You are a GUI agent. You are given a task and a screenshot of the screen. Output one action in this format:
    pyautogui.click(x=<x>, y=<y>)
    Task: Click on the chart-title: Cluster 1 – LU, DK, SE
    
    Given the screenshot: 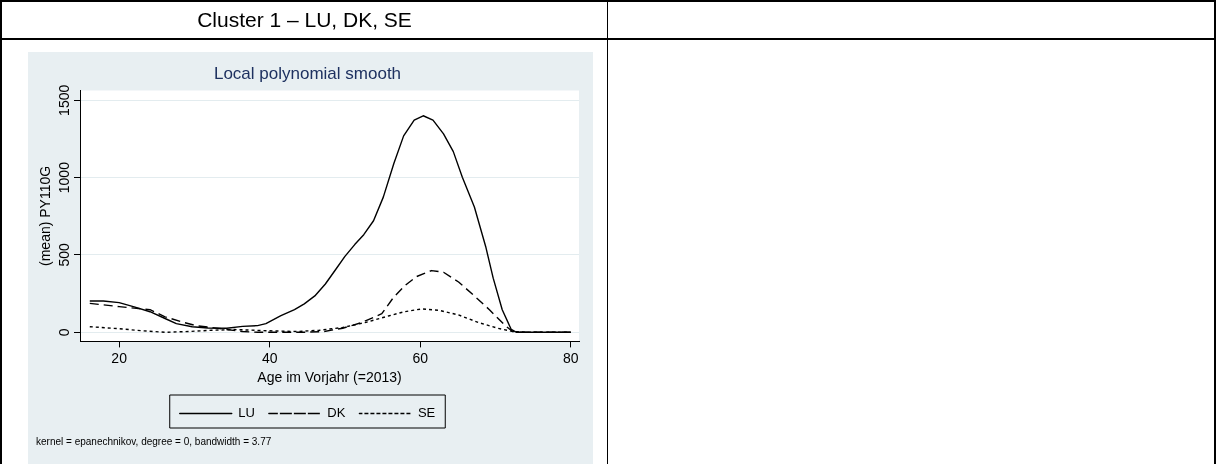 What is the action you would take?
    pyautogui.click(x=304, y=20)
    